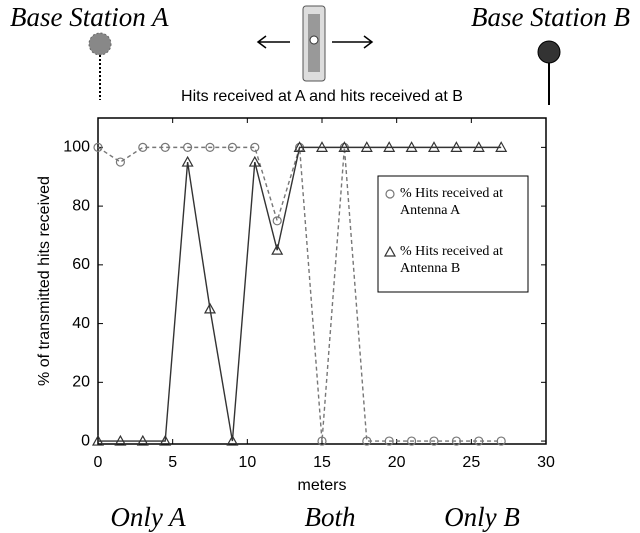  Describe the element at coordinates (148, 517) in the screenshot. I see `zone-label: Only A` at that location.